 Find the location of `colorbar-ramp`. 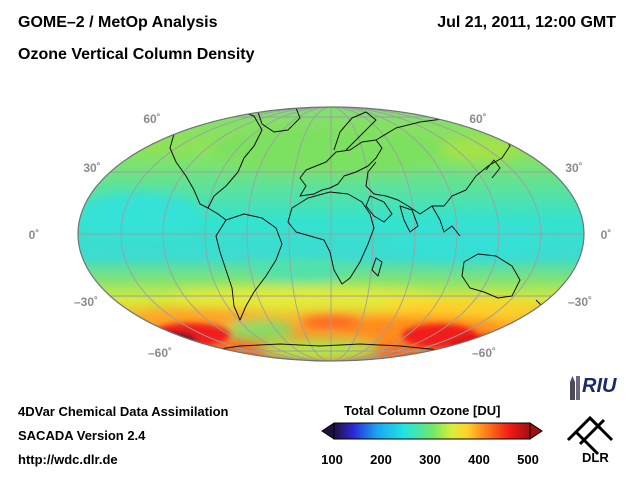

colorbar-ramp is located at coordinates (432, 431).